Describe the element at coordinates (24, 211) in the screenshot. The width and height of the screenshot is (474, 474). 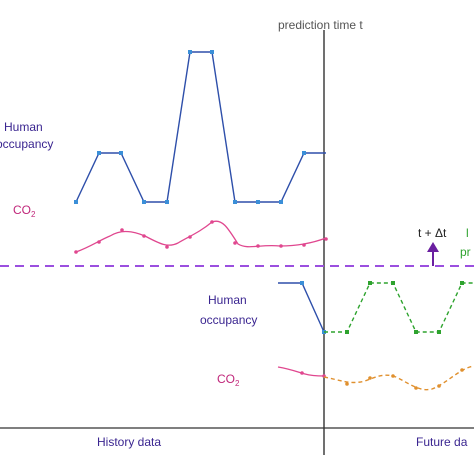
I see `history-co2-label: CO2` at that location.